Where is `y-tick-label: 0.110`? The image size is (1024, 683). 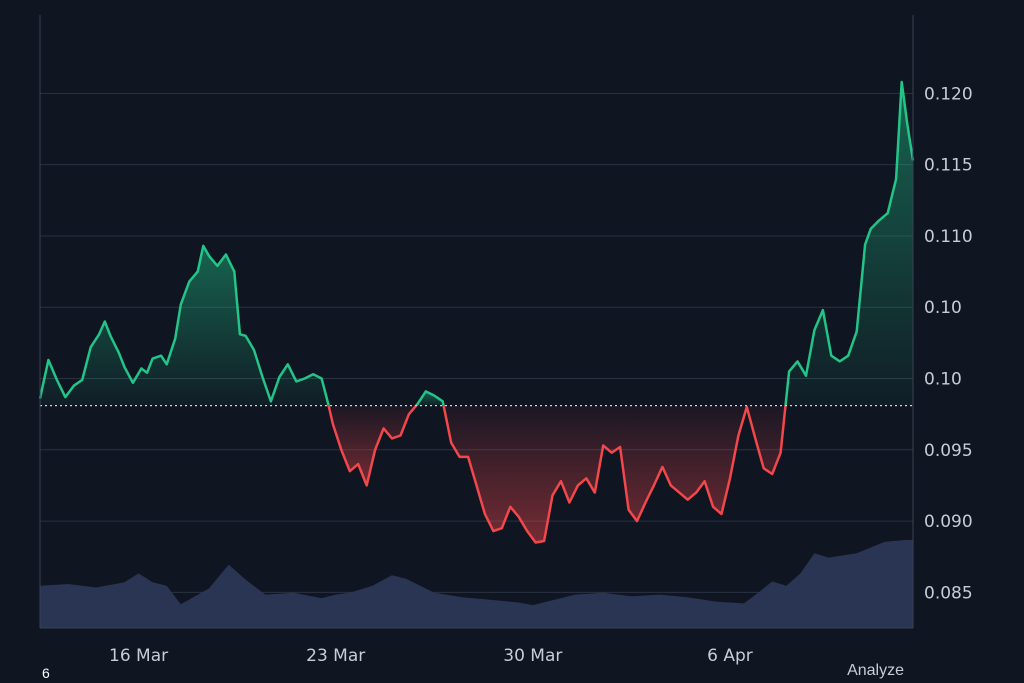
y-tick-label: 0.110 is located at coordinates (948, 237).